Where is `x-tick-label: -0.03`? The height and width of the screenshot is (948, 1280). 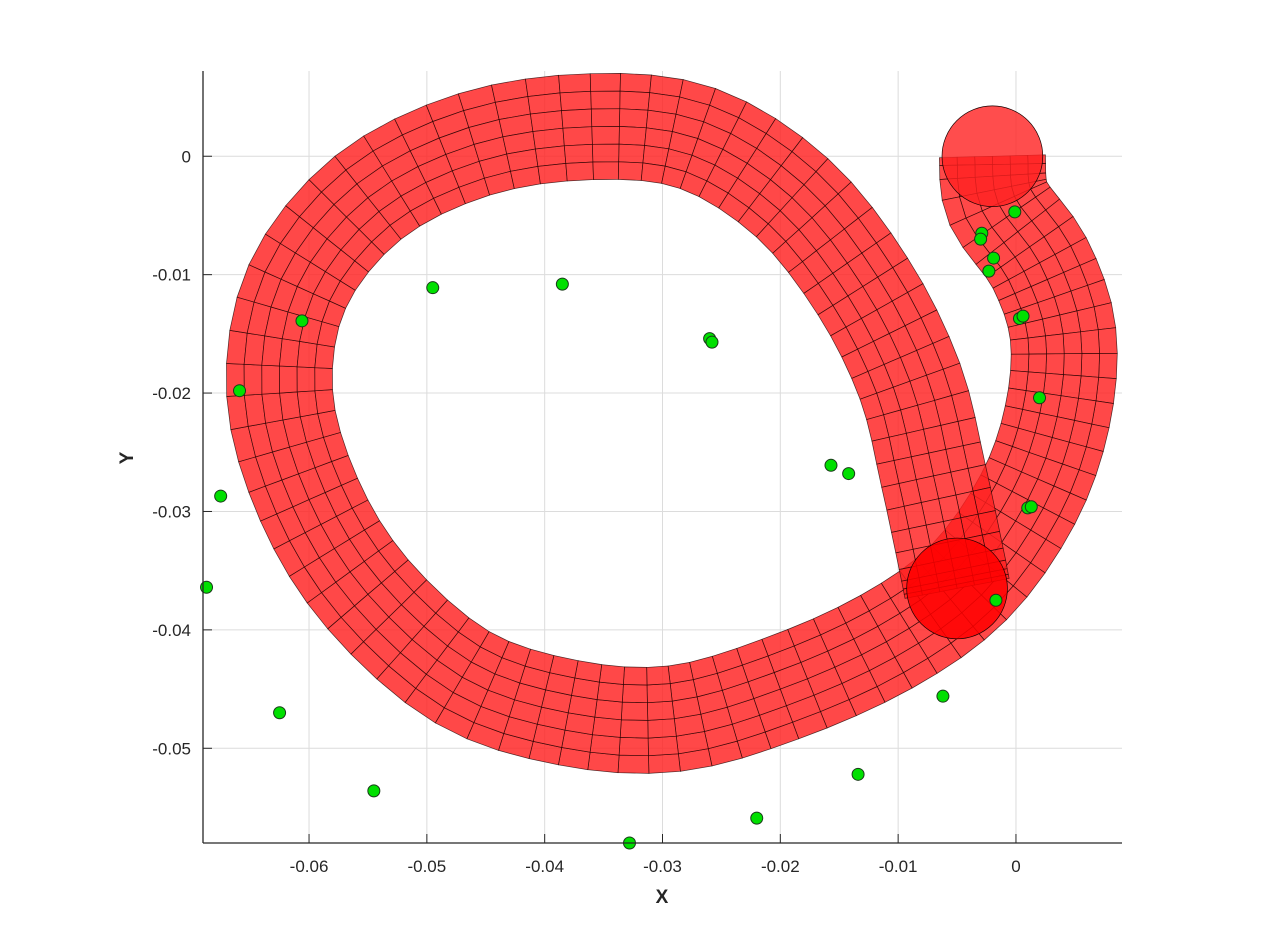
x-tick-label: -0.03 is located at coordinates (662, 866).